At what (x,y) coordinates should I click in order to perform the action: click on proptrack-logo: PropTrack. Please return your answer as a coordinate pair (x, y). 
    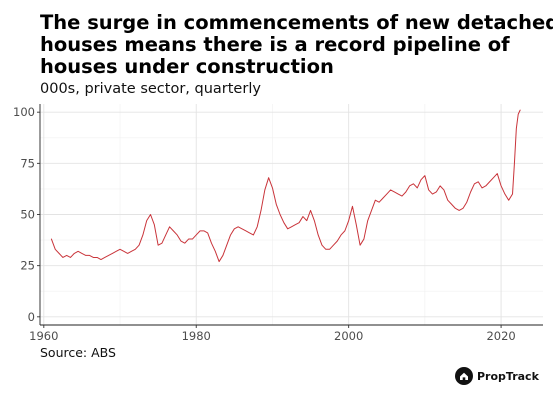
    Looking at the image, I should click on (497, 376).